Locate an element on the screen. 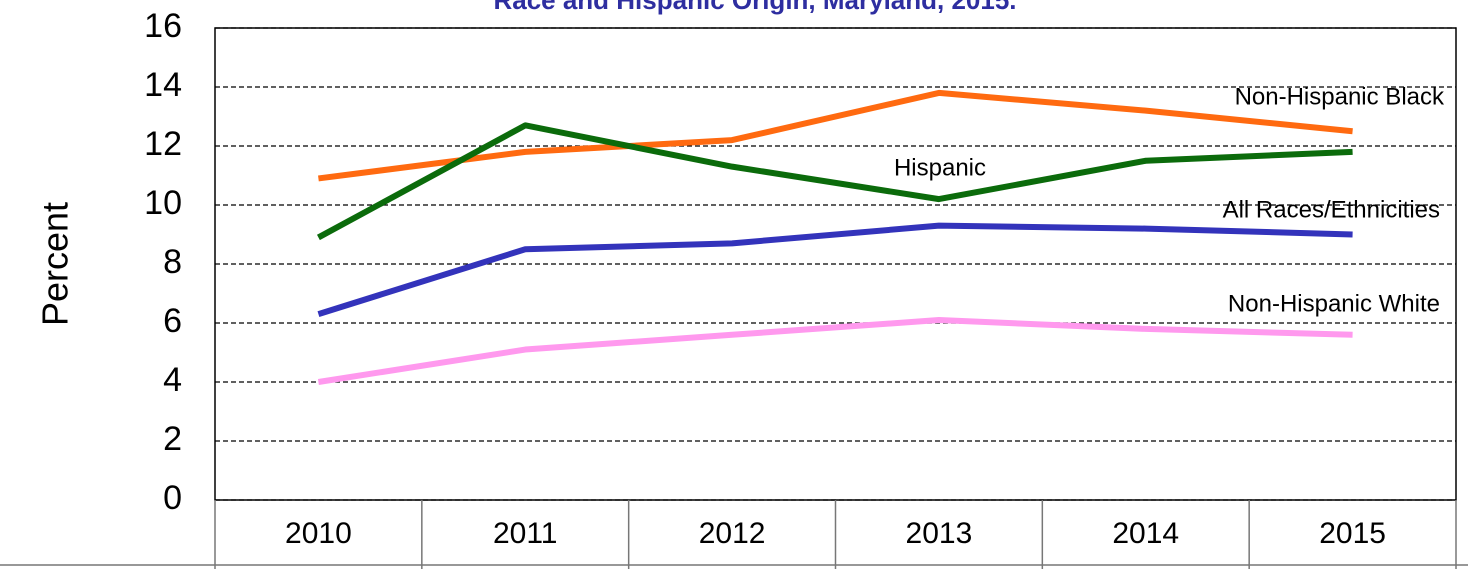 The height and width of the screenshot is (569, 1468). y-tick-label: 16 is located at coordinates (163, 26).